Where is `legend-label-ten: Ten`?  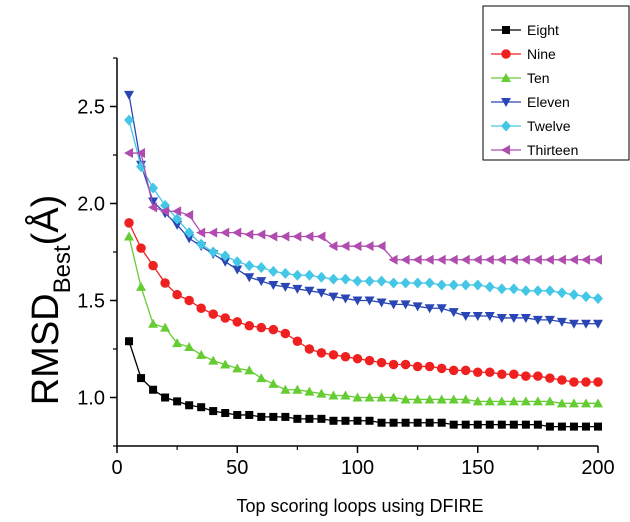 legend-label-ten: Ten is located at coordinates (538, 78).